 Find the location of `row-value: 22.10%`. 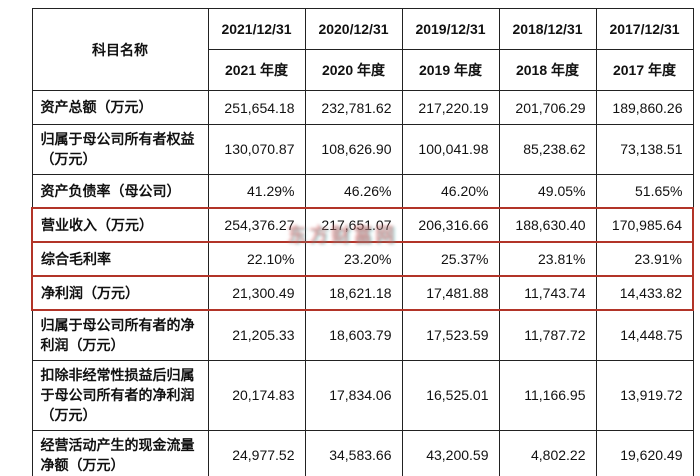

row-value: 22.10% is located at coordinates (256, 259).